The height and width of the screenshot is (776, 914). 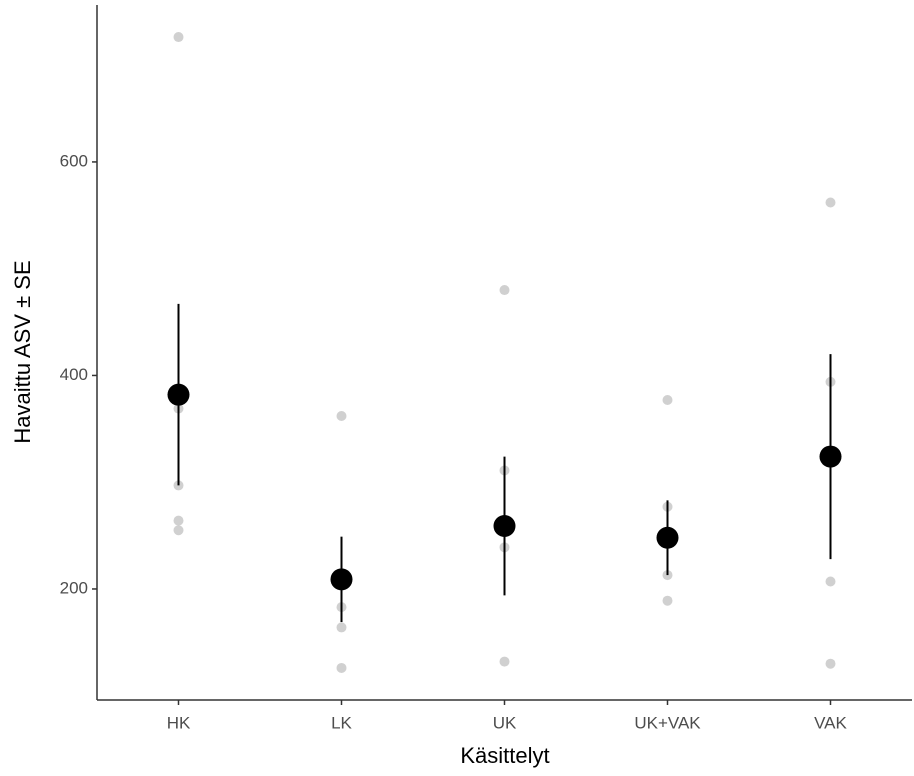 I want to click on x-tick-label: HK, so click(x=179, y=722).